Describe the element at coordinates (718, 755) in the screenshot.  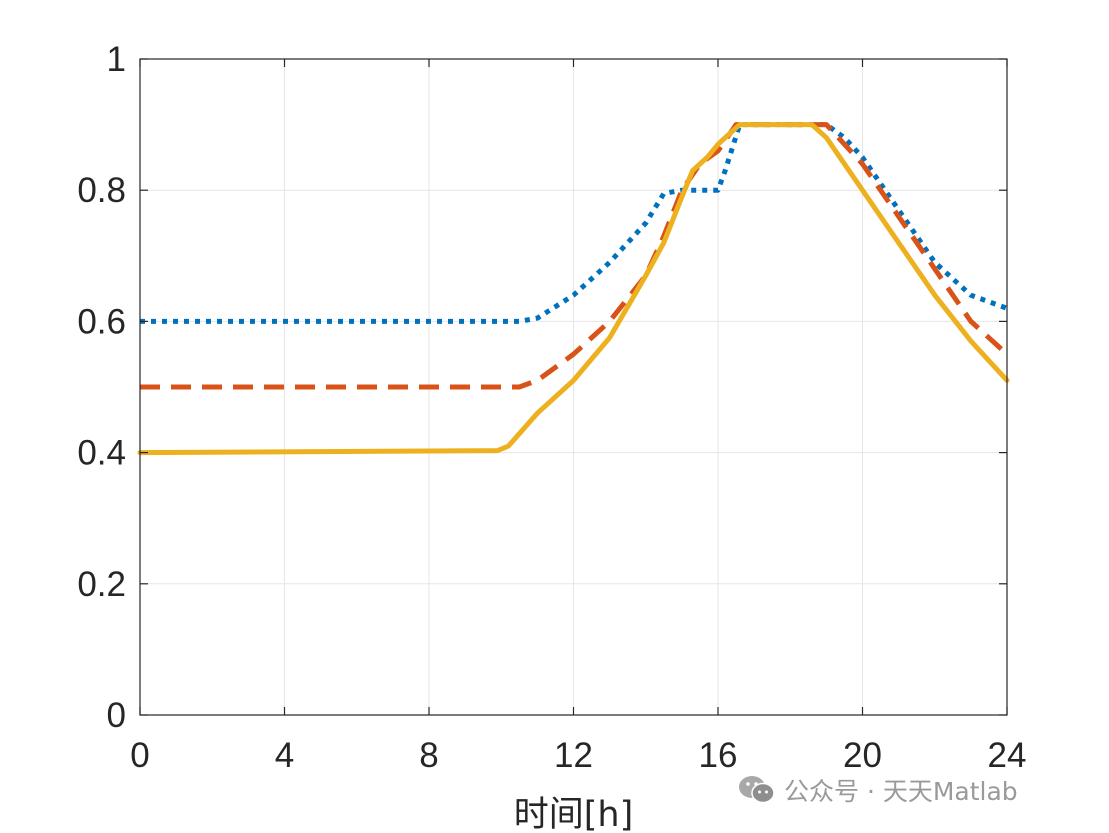
I see `x-tick-label: 16` at that location.